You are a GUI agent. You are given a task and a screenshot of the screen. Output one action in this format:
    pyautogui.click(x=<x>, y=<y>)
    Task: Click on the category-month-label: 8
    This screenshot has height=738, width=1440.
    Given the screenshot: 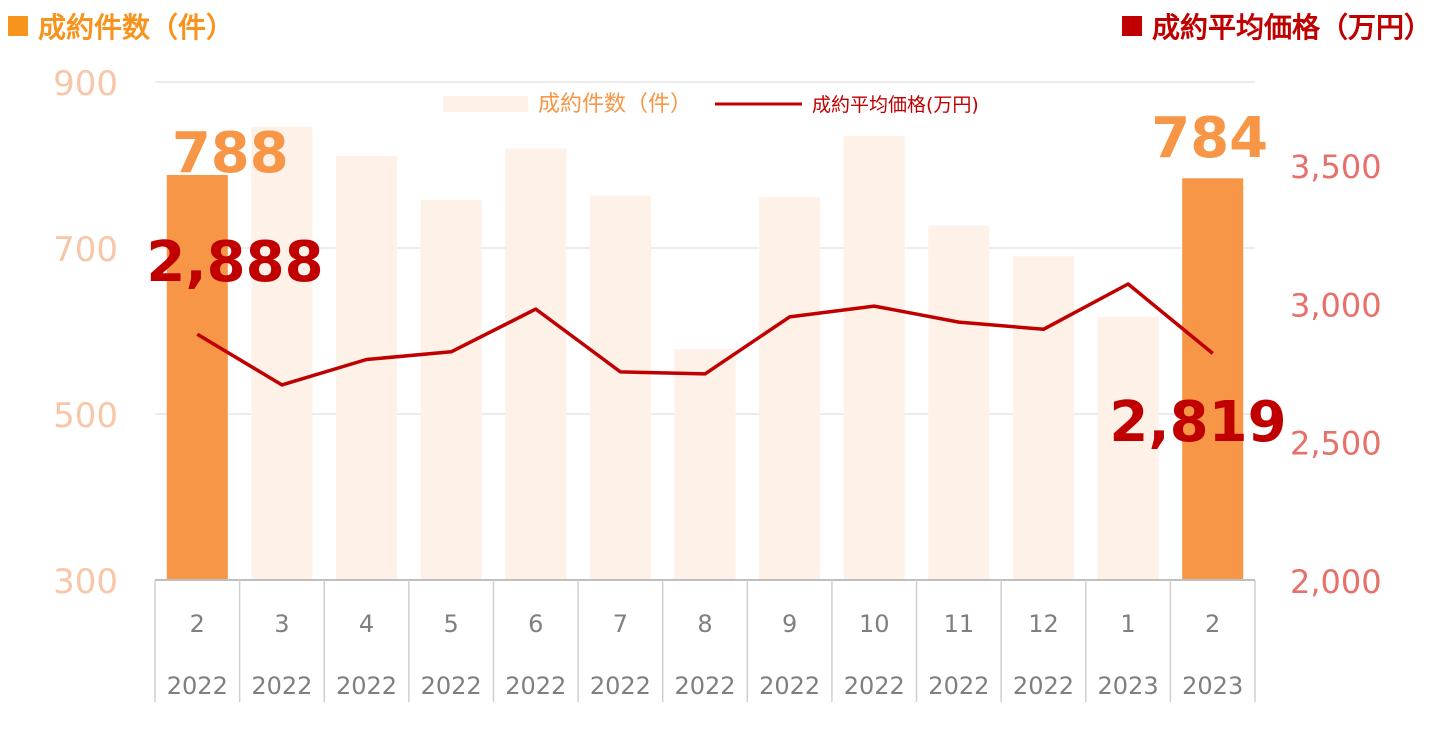 What is the action you would take?
    pyautogui.click(x=704, y=624)
    